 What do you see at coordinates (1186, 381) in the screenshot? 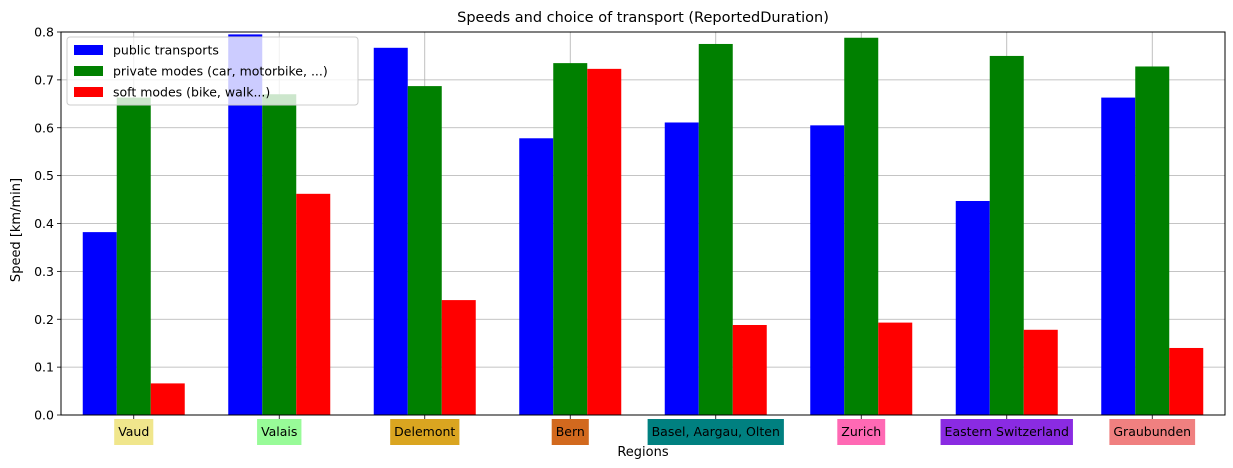
I see `bar-3-graubunden` at bounding box center [1186, 381].